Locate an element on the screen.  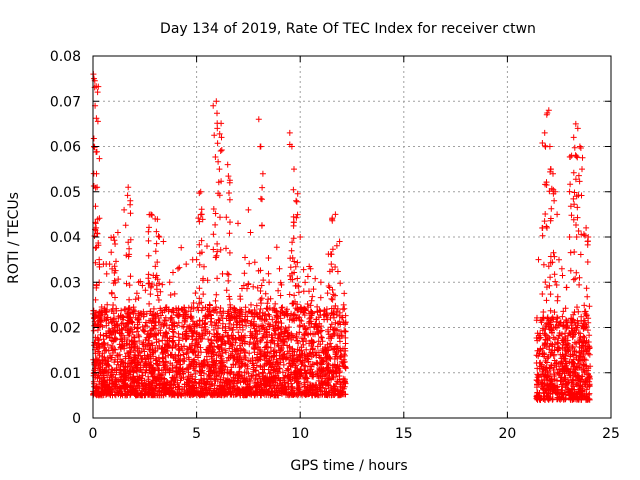
x-tick-label: 20 is located at coordinates (507, 434).